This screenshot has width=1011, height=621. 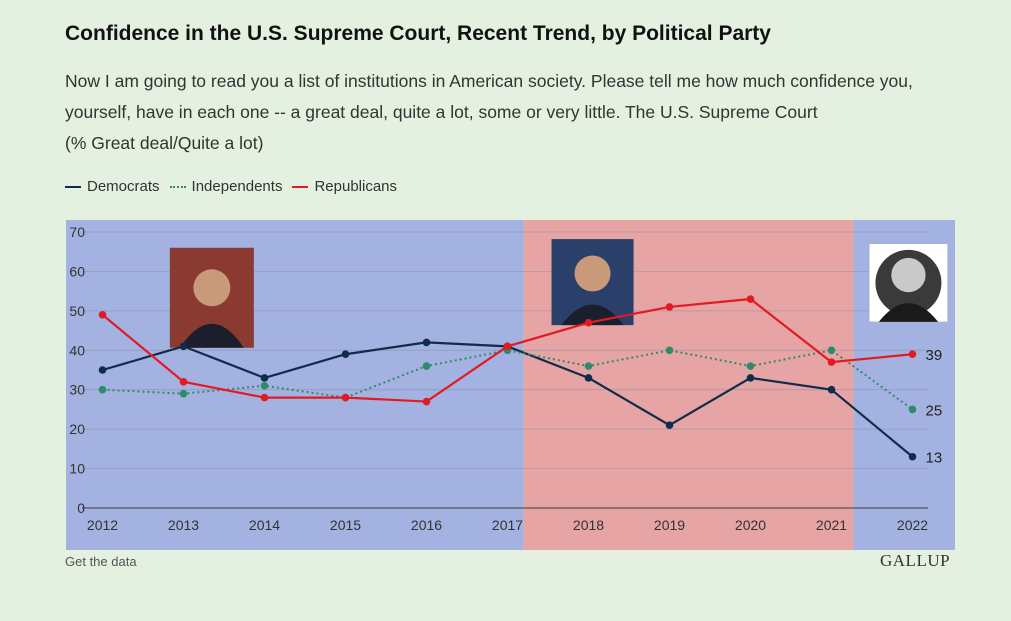 What do you see at coordinates (588, 525) in the screenshot?
I see `x-tick-label: 2018` at bounding box center [588, 525].